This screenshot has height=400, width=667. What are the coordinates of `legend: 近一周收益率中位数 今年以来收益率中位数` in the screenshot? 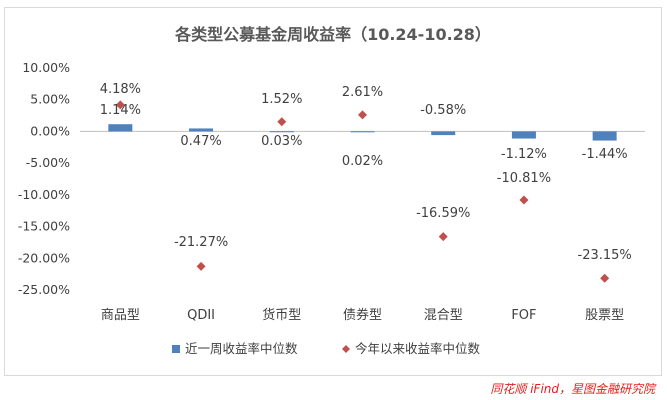 It's located at (326, 348).